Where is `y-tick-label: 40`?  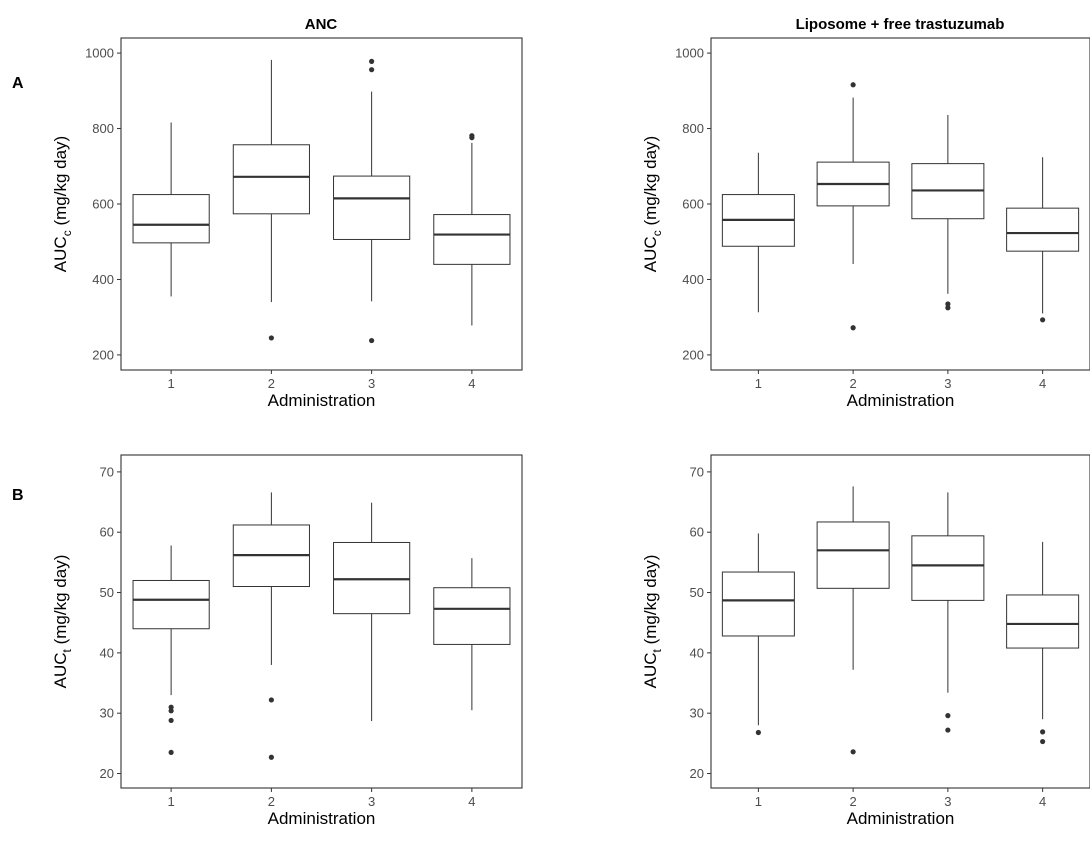 y-tick-label: 40 is located at coordinates (107, 652).